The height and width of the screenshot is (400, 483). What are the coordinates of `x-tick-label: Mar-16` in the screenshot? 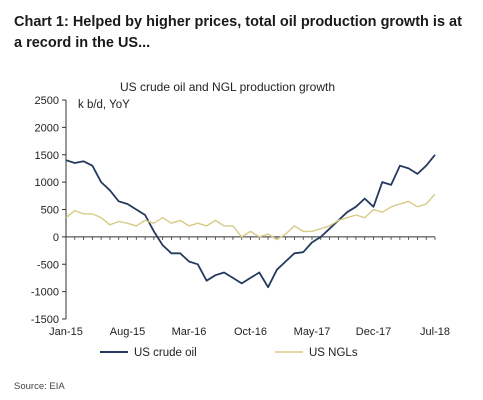 It's located at (189, 332).